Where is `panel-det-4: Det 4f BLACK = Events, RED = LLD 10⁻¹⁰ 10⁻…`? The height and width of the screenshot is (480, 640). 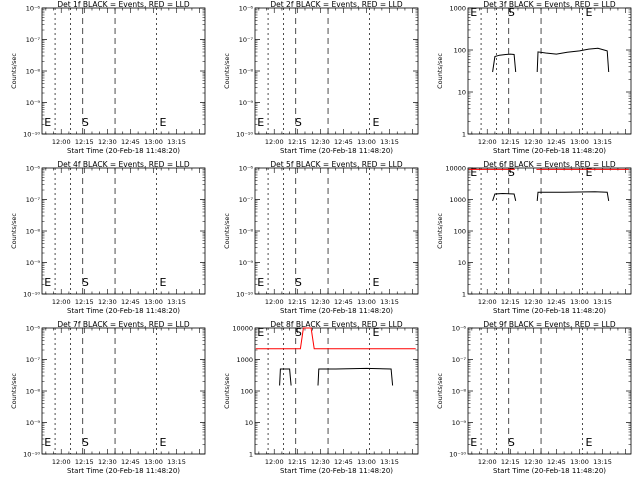
panel-det-4: Det 4f BLACK = Events, RED = LLD 10⁻¹⁰ 10⁻… is located at coordinates (108, 237).